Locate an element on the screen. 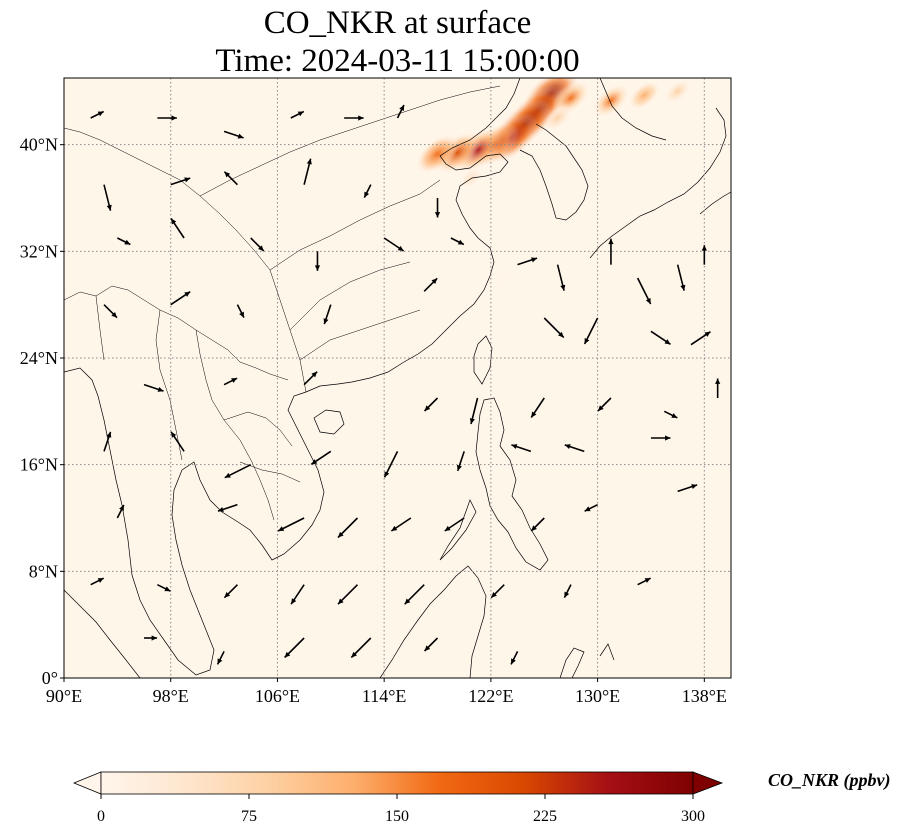 This screenshot has width=920, height=836. title-line-time: Time: 2024-03-11 15:00:00 is located at coordinates (397, 61).